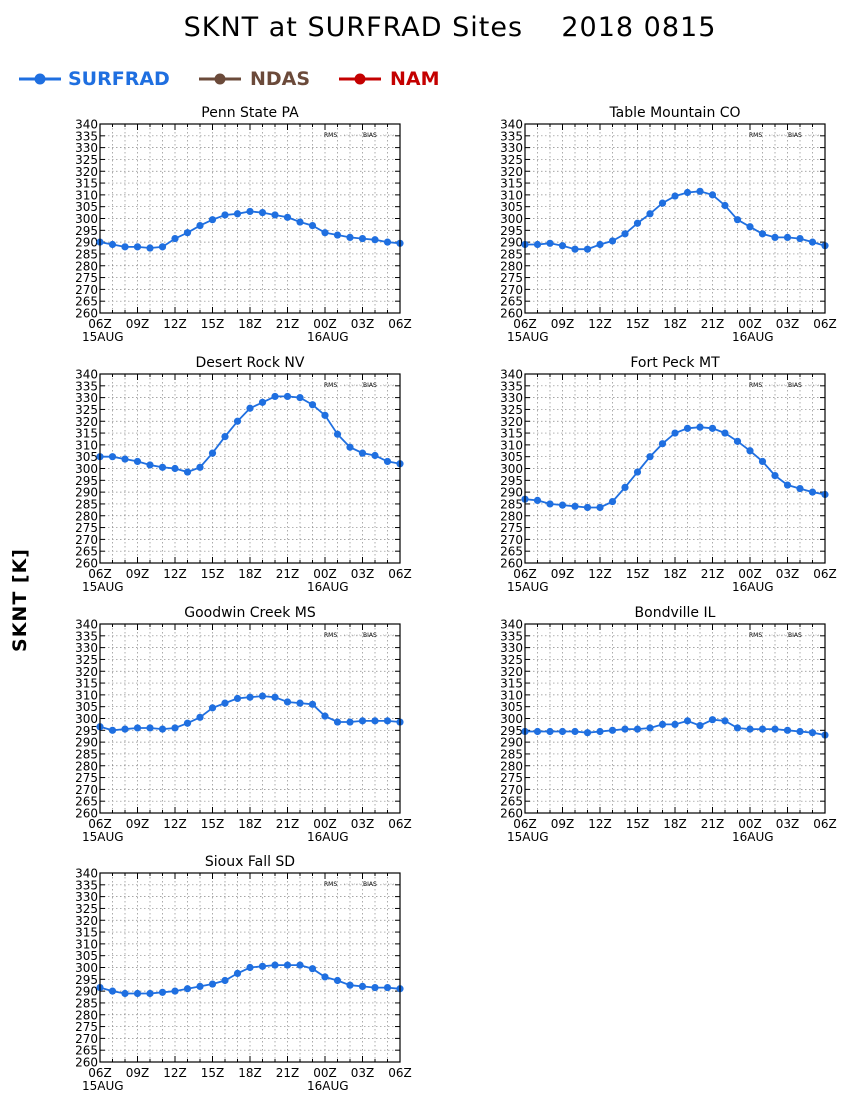  Describe the element at coordinates (600, 324) in the screenshot. I see `x-tick-label: 12Z` at that location.